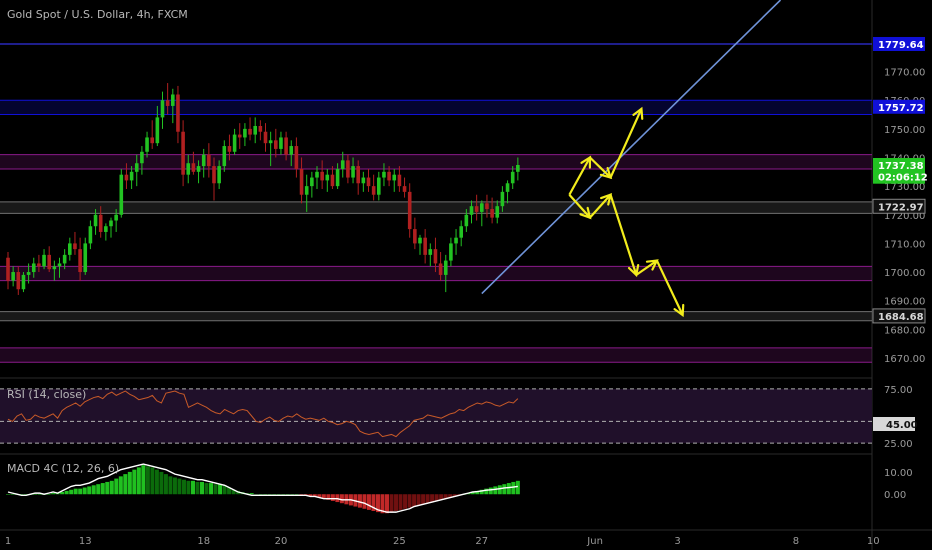 Image resolution: width=932 pixels, height=550 pixels. I want to click on time-tick-label: 3, so click(677, 541).